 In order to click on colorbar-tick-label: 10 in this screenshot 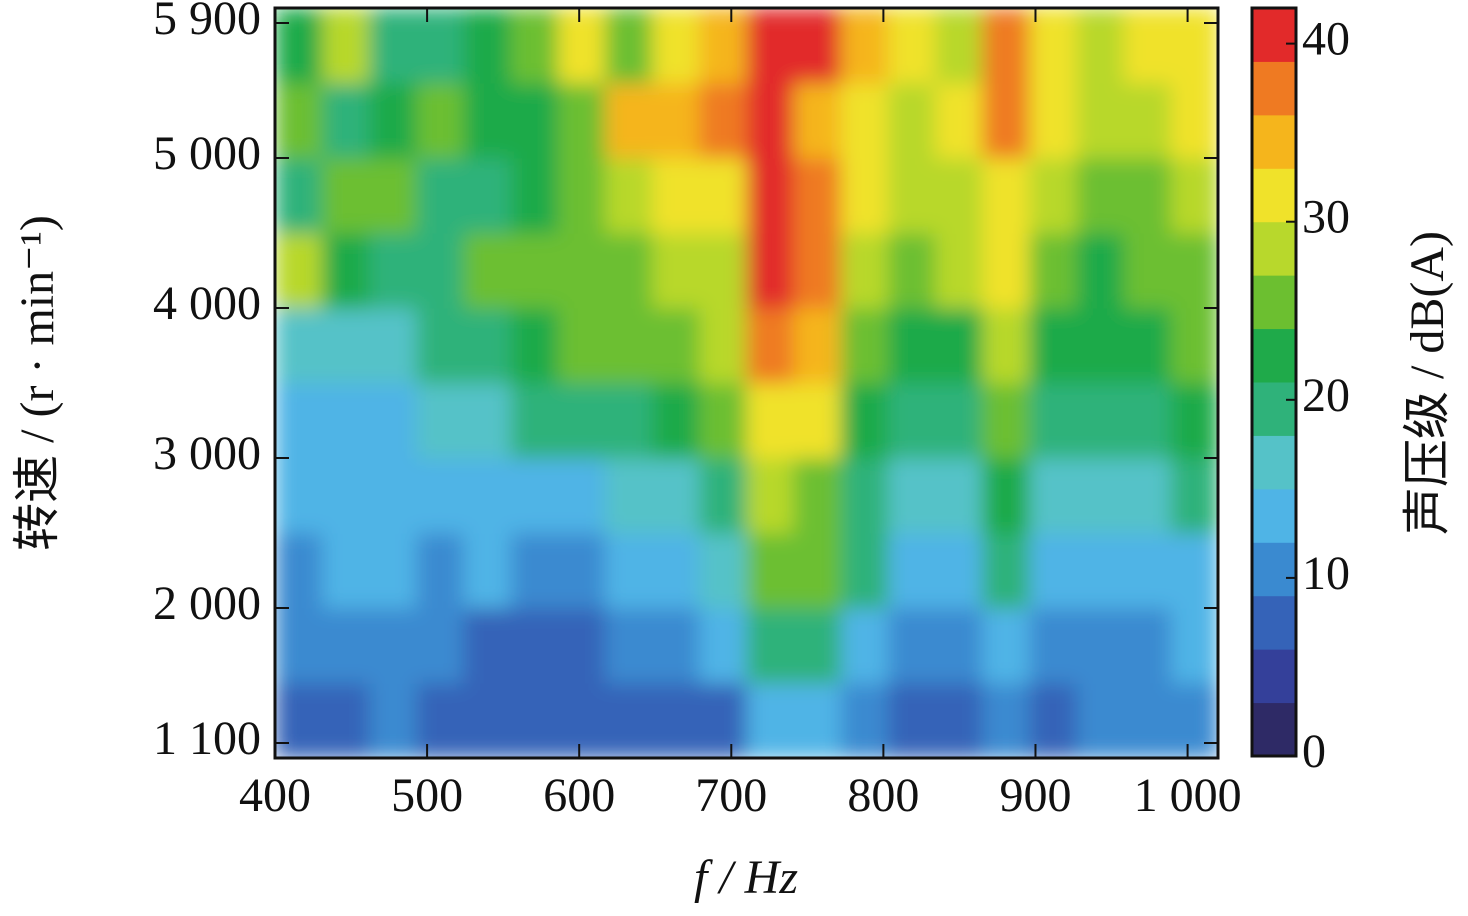, I will do `click(1326, 573)`.